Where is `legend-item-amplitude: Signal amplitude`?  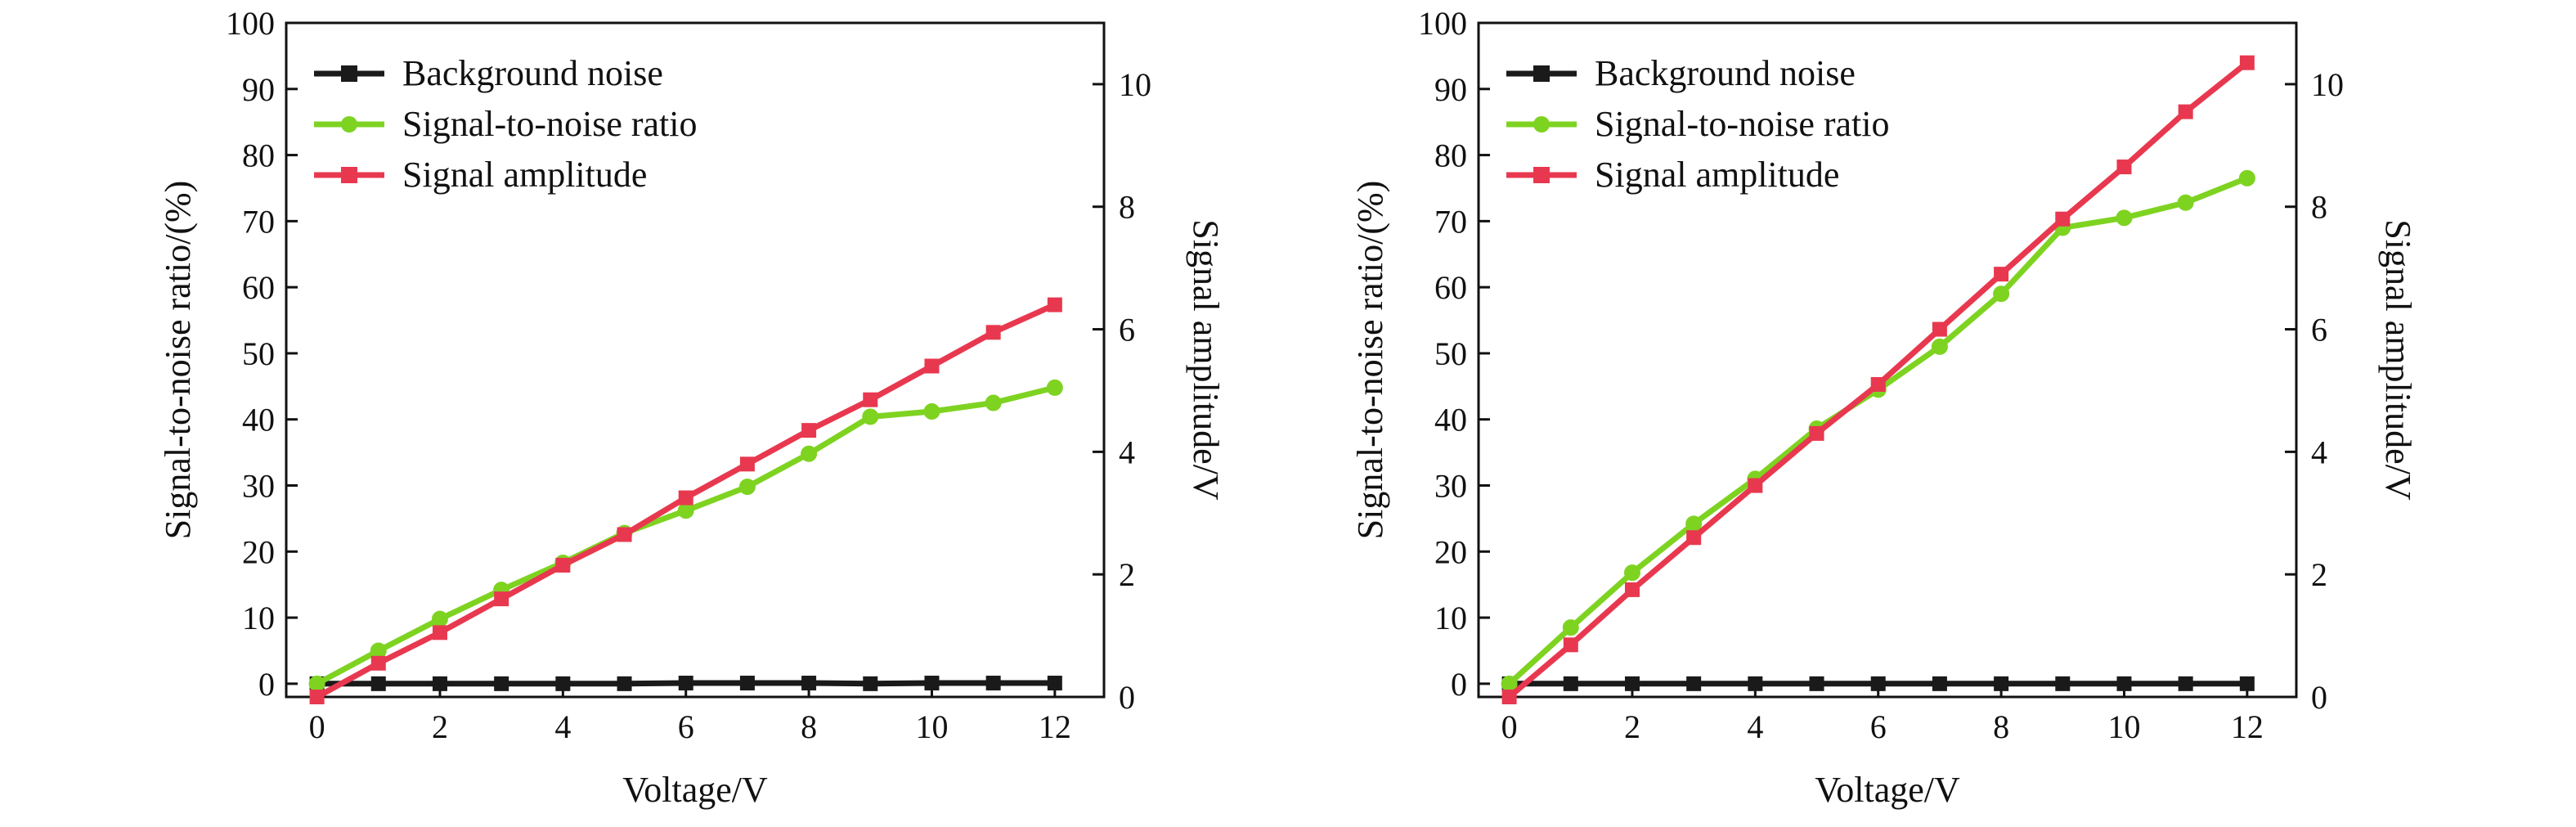
legend-item-amplitude: Signal amplitude is located at coordinates (481, 175).